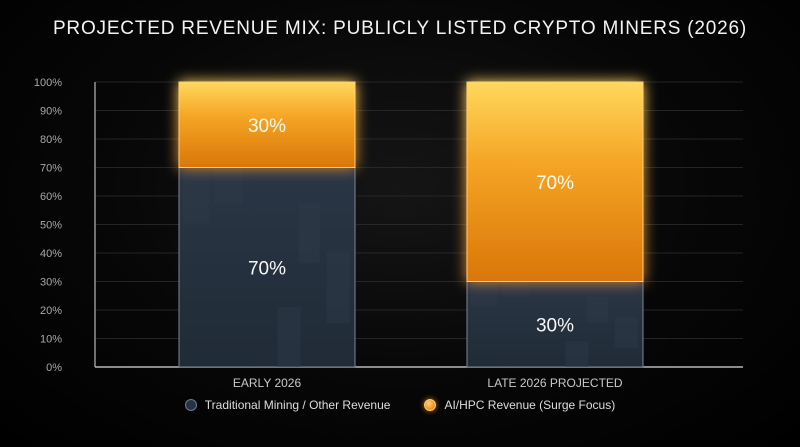 This screenshot has height=447, width=800. I want to click on data-label-ai-hpc: 30%, so click(267, 126).